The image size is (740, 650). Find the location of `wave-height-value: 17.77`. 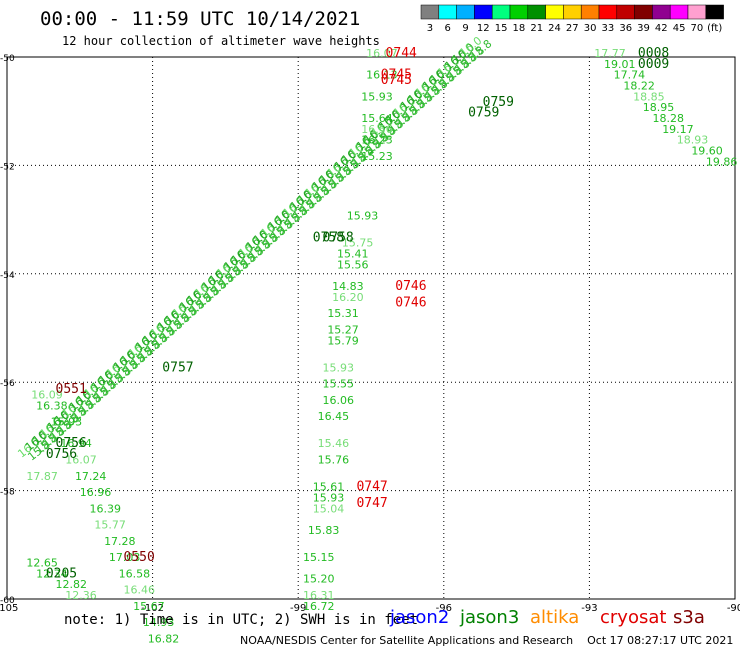

wave-height-value: 17.77 is located at coordinates (610, 53).